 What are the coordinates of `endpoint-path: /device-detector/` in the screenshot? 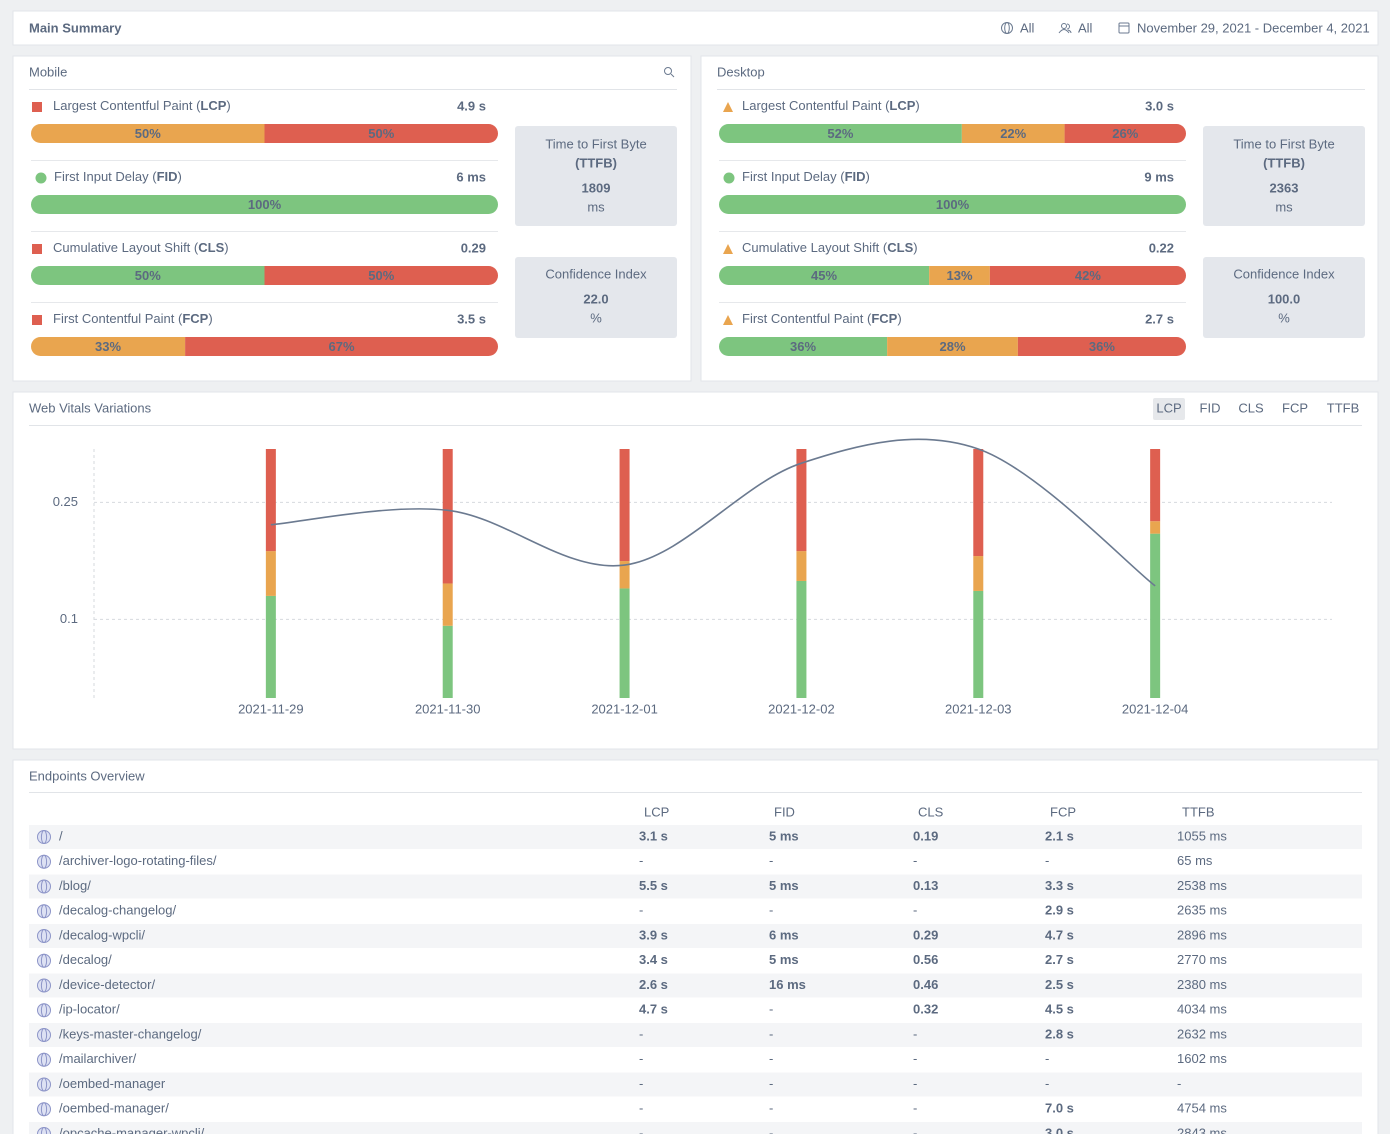 It's located at (107, 984).